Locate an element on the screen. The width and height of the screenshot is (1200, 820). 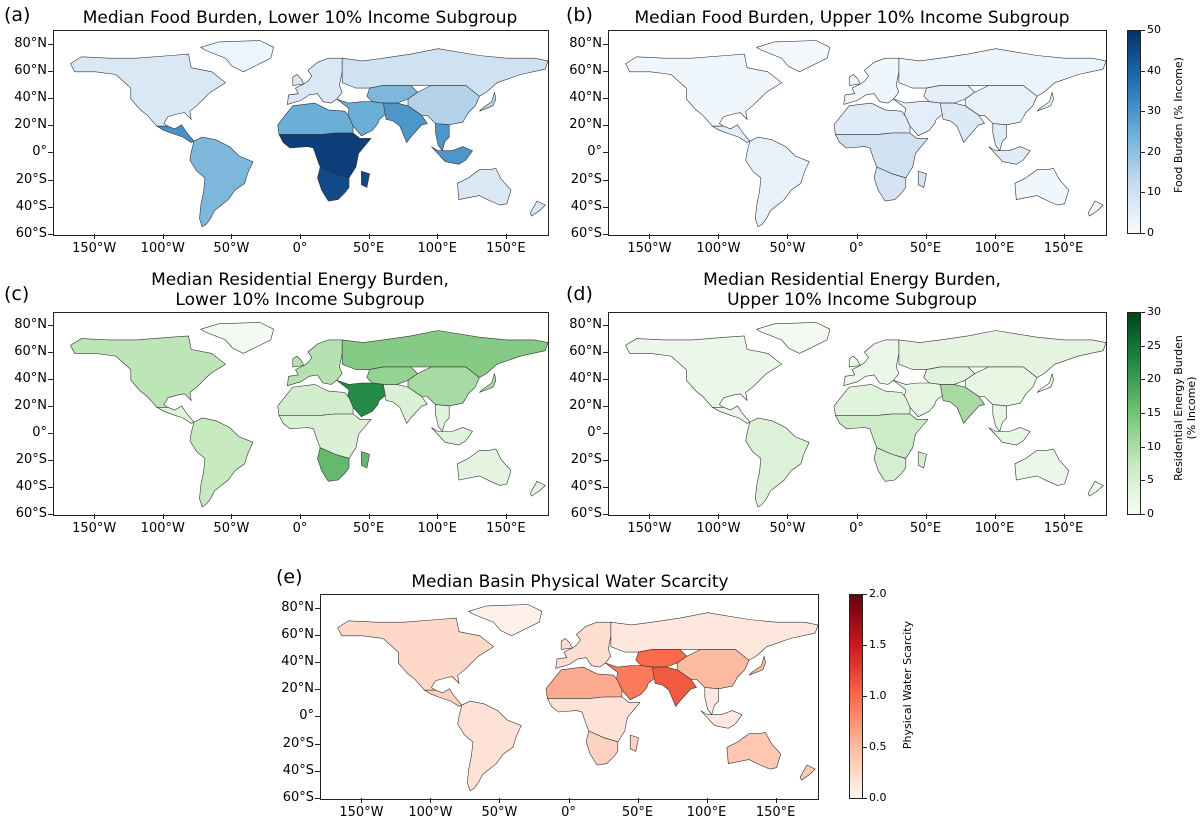
colorbar-tick-label: 30 is located at coordinates (1154, 311).